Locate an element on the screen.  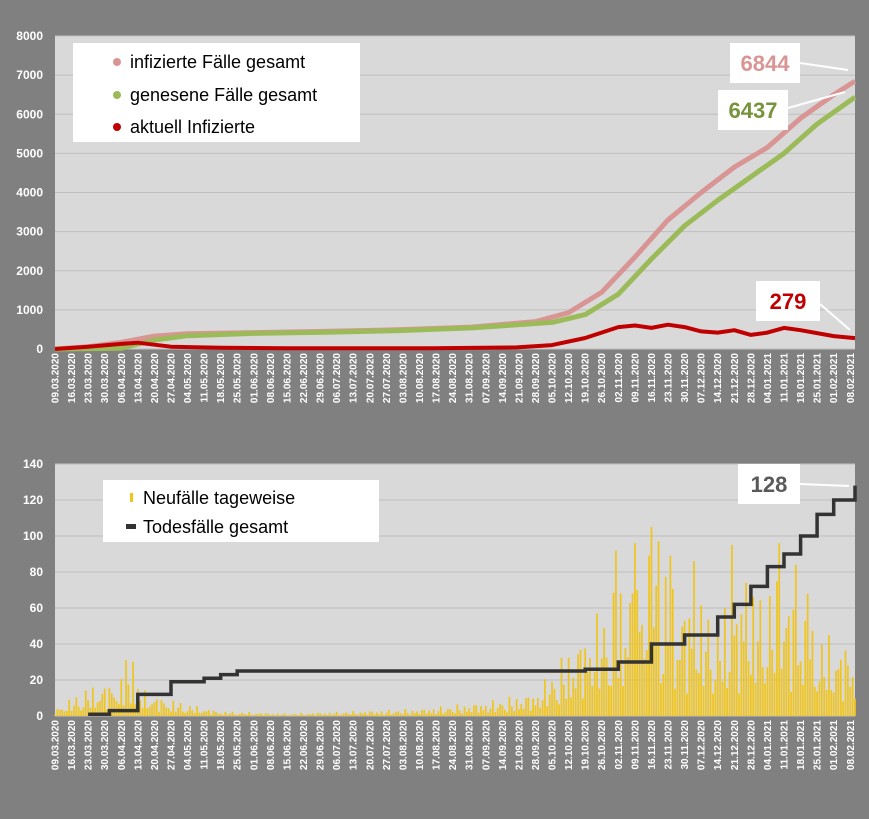
bottom-x-tick-label: 23.03.2020 is located at coordinates (89, 745).